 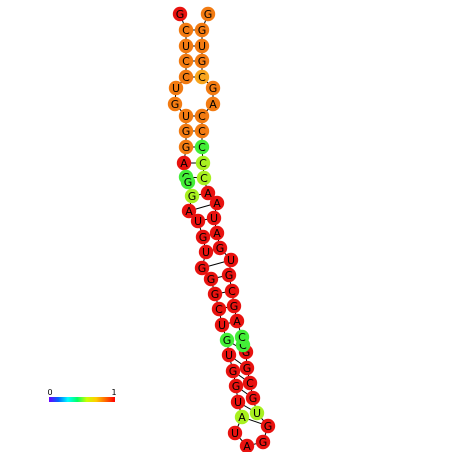 What do you see at coordinates (82, 399) in the screenshot?
I see `color-scale-bar` at bounding box center [82, 399].